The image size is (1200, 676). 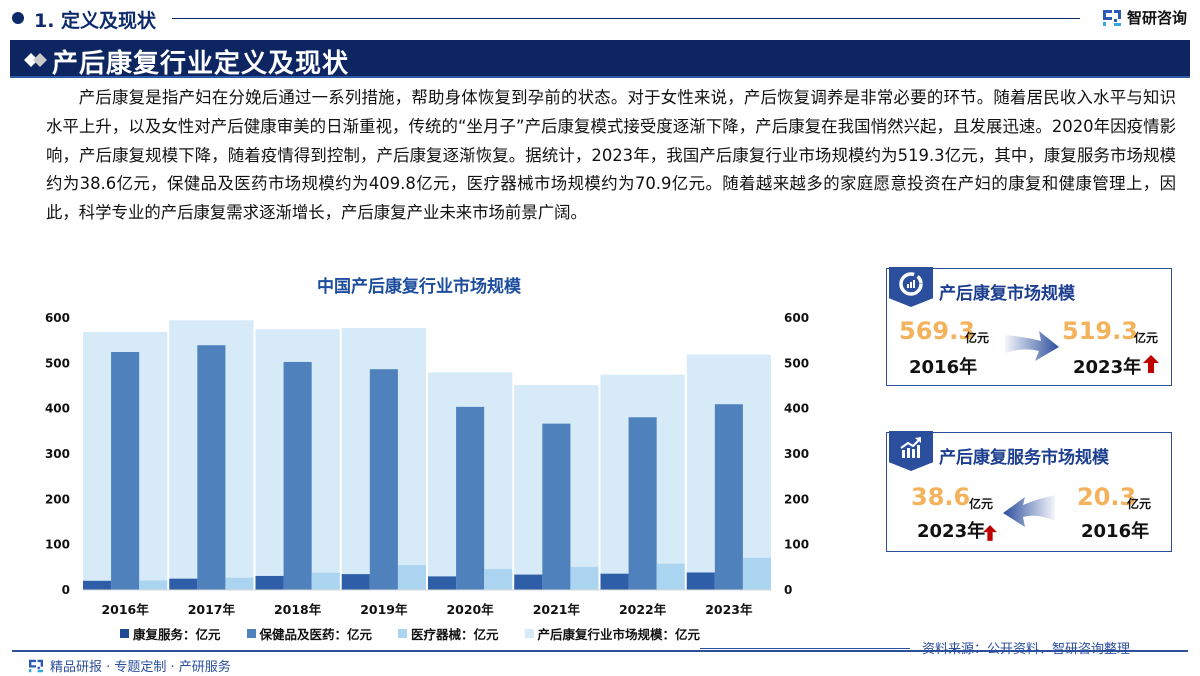 I want to click on y2-tick-label: 500, so click(x=796, y=363).